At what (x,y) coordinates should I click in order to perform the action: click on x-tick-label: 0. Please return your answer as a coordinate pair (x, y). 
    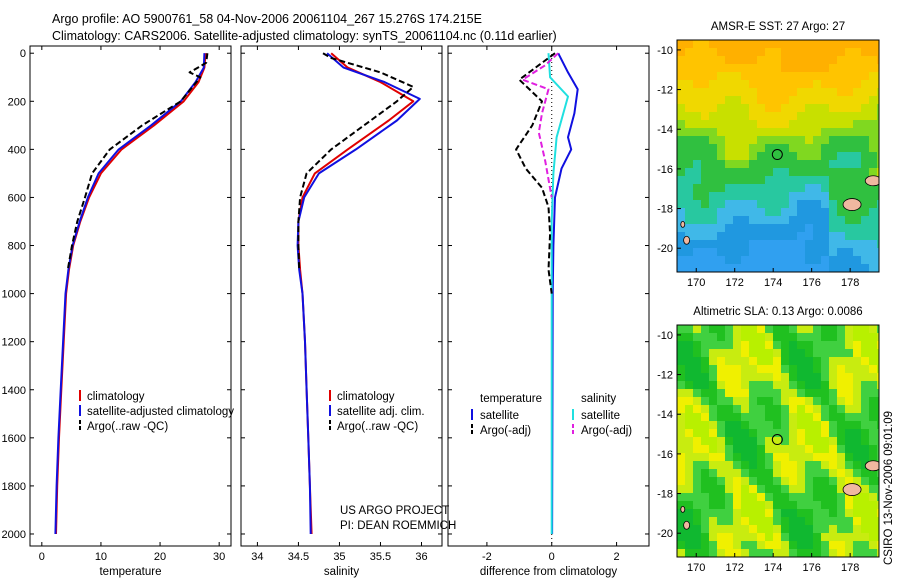
    Looking at the image, I should click on (552, 557).